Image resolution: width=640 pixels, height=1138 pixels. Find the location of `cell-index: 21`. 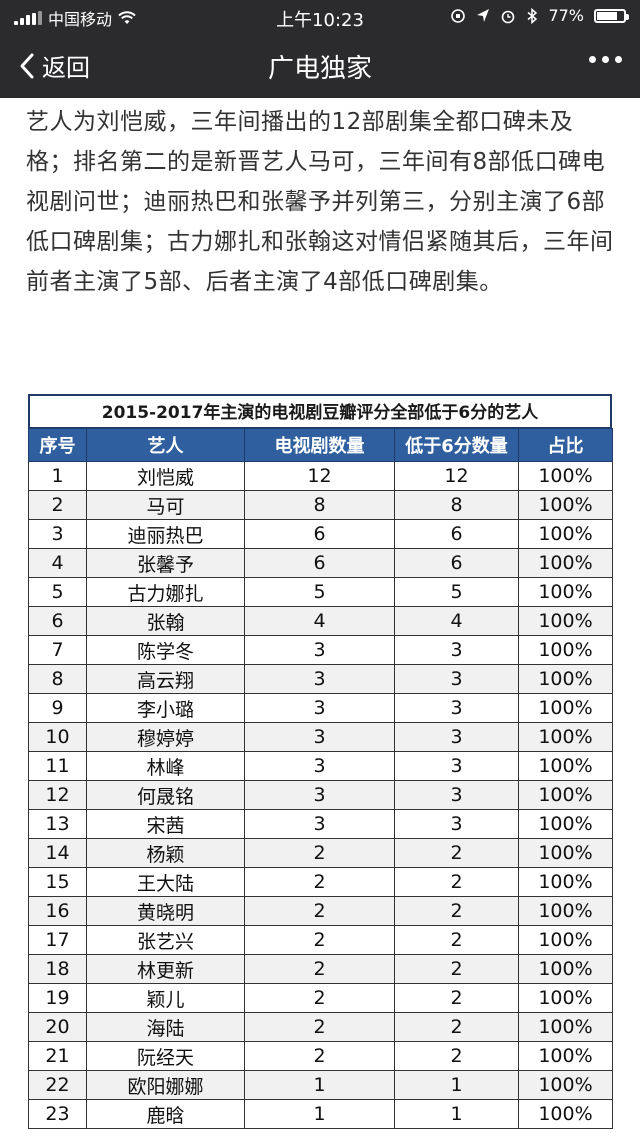

cell-index: 21 is located at coordinates (57, 1056).